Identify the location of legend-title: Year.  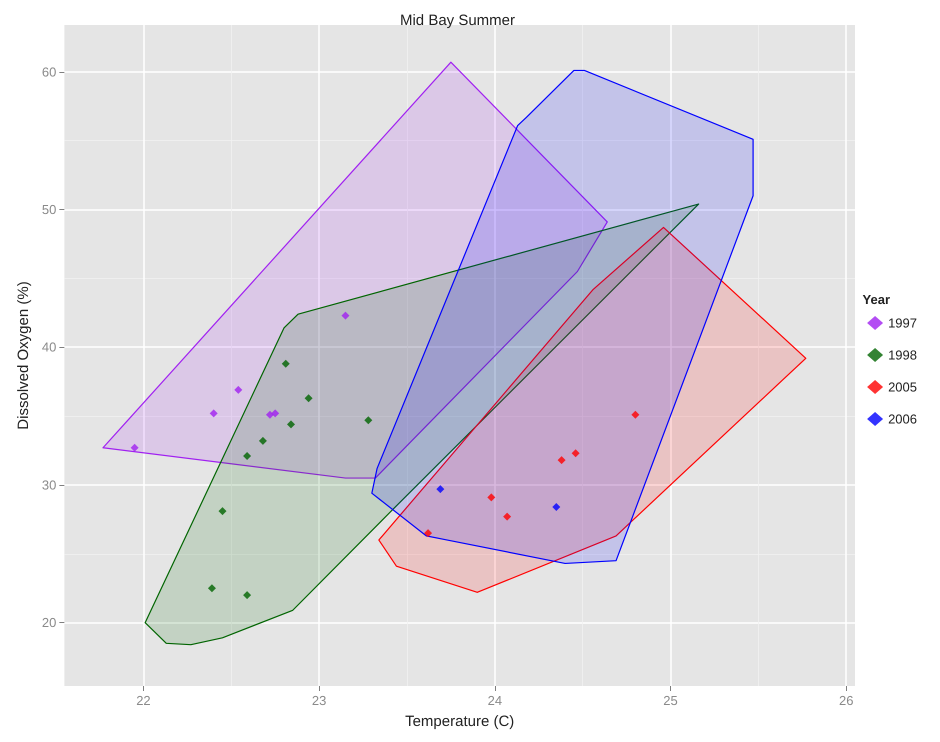
(876, 299).